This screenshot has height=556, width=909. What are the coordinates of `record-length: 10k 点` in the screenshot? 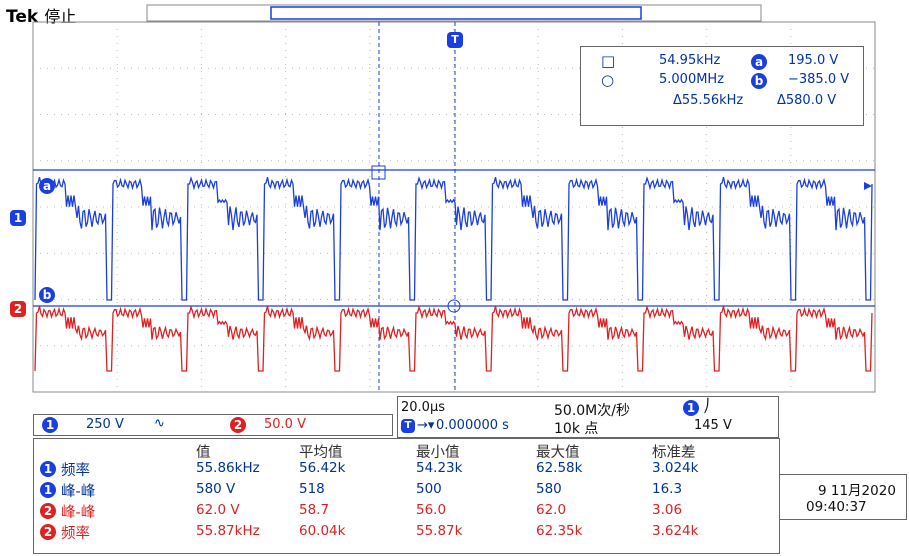 It's located at (576, 429).